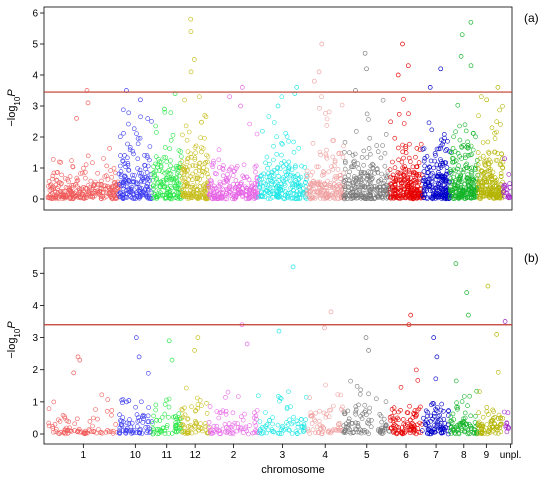 The width and height of the screenshot is (550, 479). What do you see at coordinates (234, 455) in the screenshot?
I see `x-tick-label-4: 2` at bounding box center [234, 455].